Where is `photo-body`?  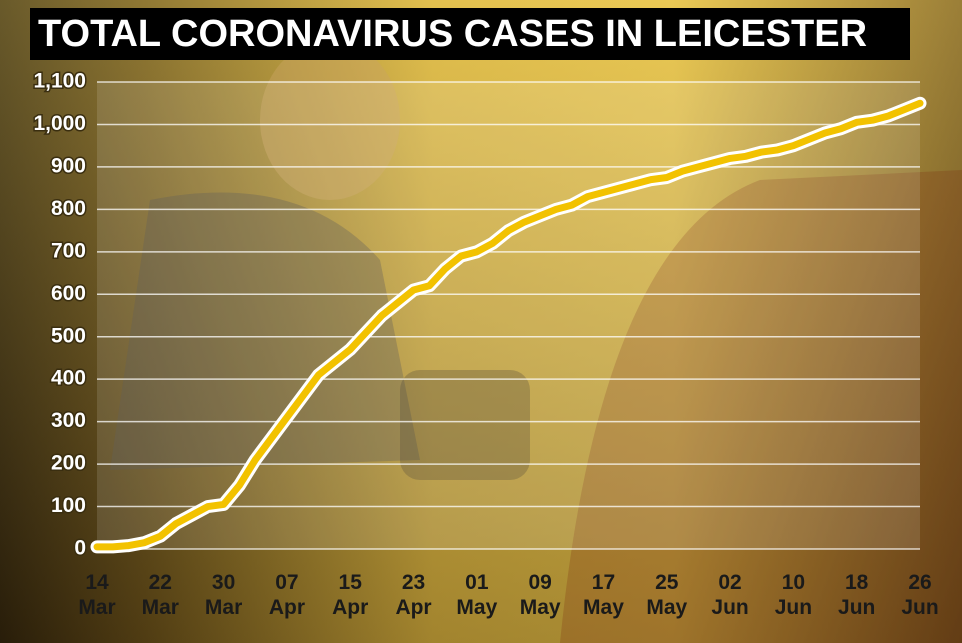
photo-body is located at coordinates (265, 331).